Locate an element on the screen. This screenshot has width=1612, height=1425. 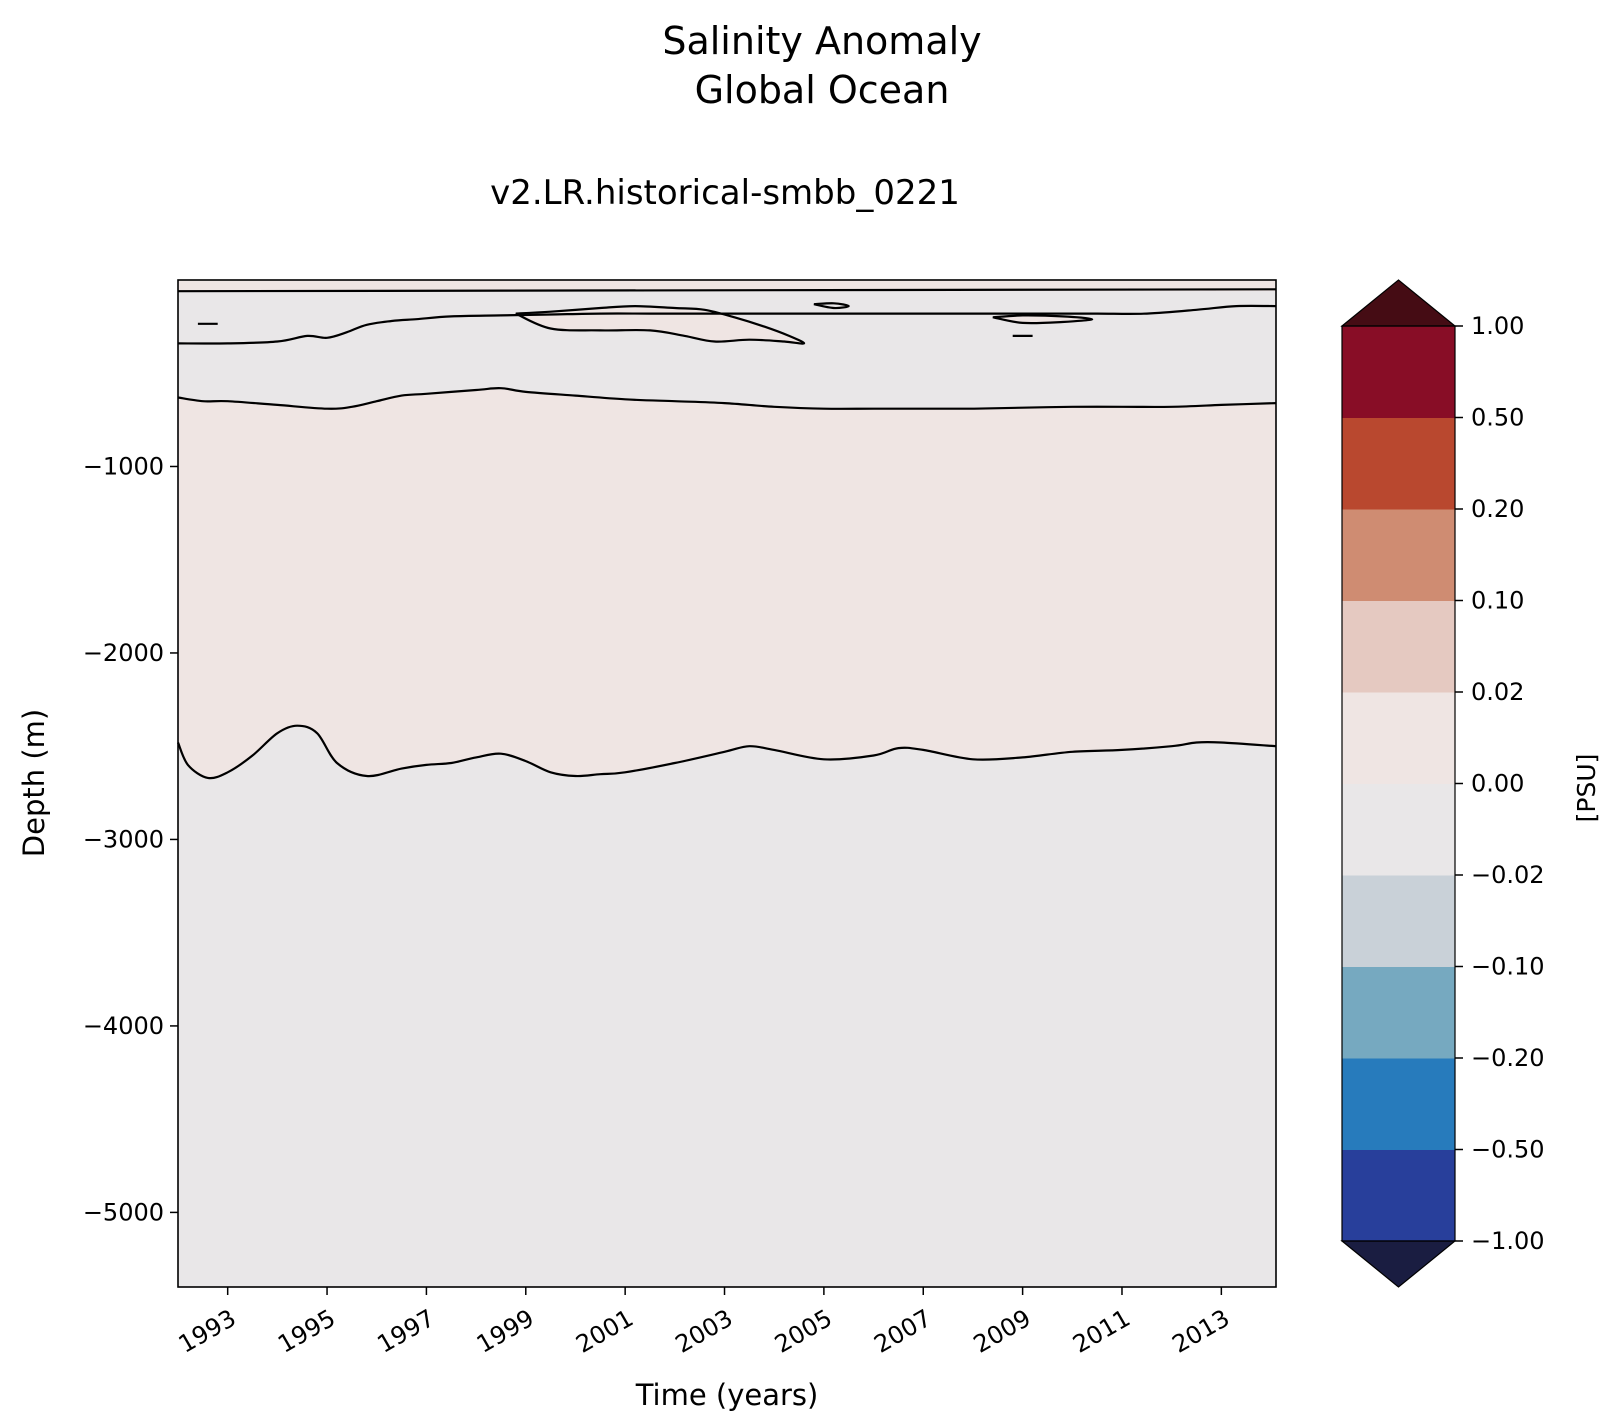
colorbar-tick-label: 0.50 is located at coordinates (1497, 418).